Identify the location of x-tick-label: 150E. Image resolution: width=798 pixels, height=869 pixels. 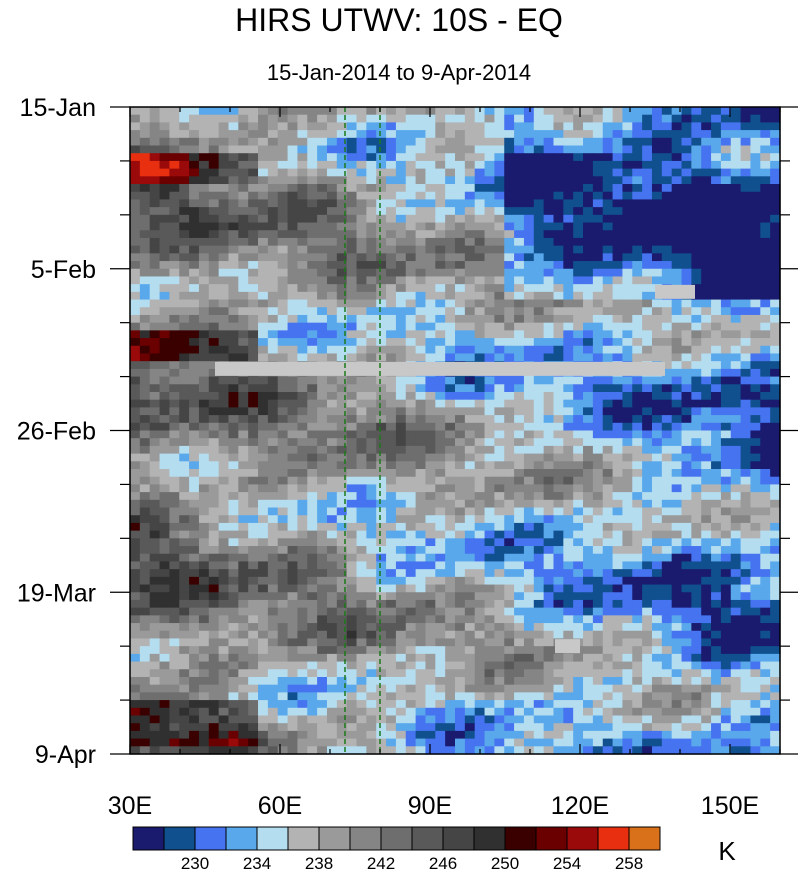
(730, 806).